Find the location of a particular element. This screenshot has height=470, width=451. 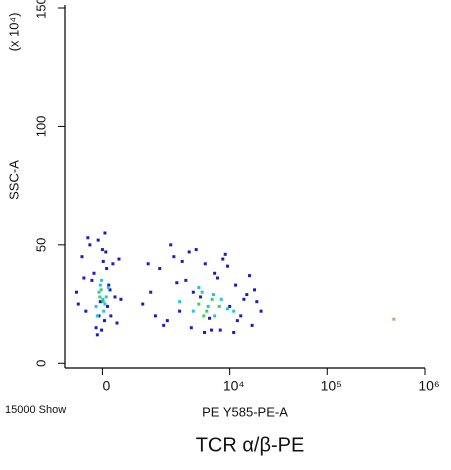

y-multiplier: (x 10⁴) is located at coordinates (13, 32).